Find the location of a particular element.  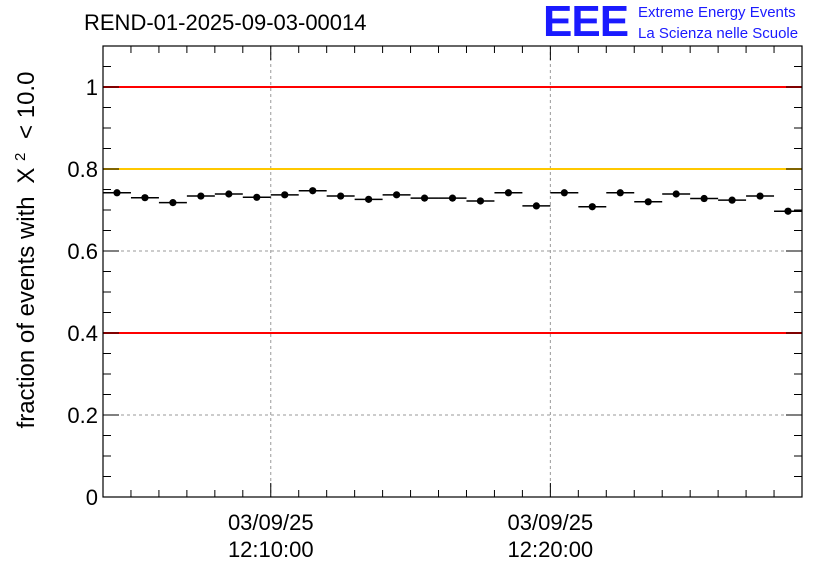

y-tick-label-3: 0.6 is located at coordinates (82, 251).